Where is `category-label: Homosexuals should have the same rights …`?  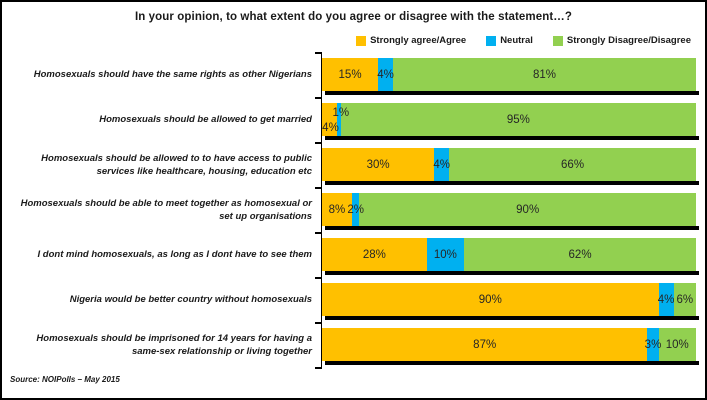 category-label: Homosexuals should have the same rights … is located at coordinates (172, 75).